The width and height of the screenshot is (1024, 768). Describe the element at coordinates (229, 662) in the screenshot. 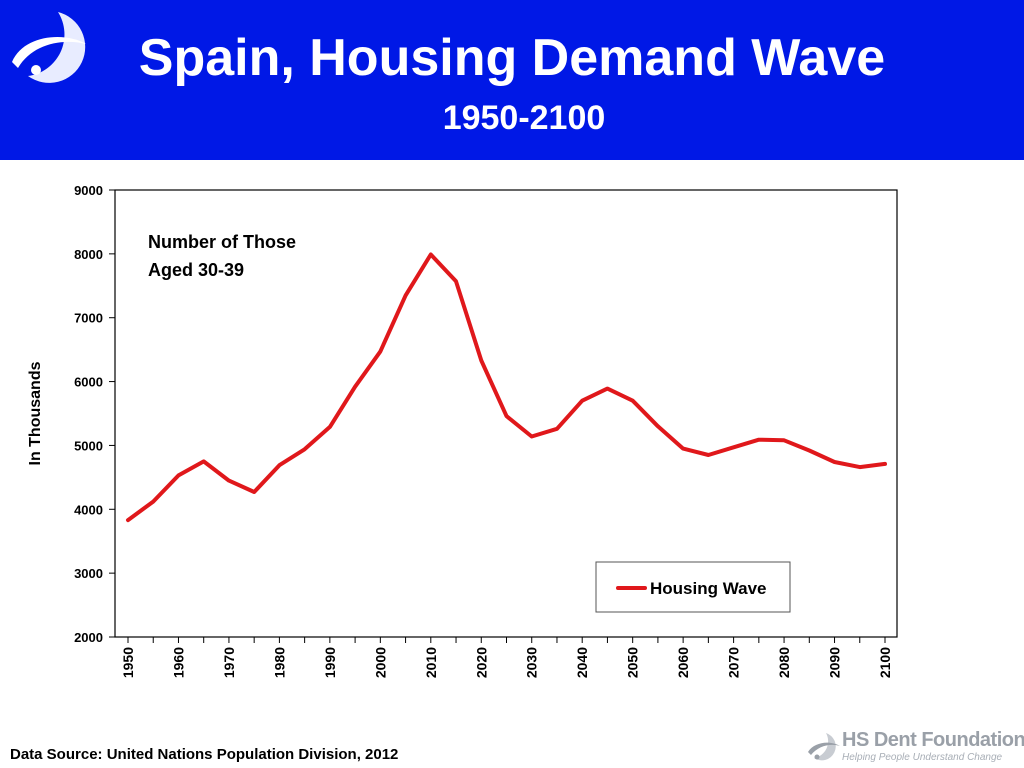

I see `x-tick-label: 1970` at that location.